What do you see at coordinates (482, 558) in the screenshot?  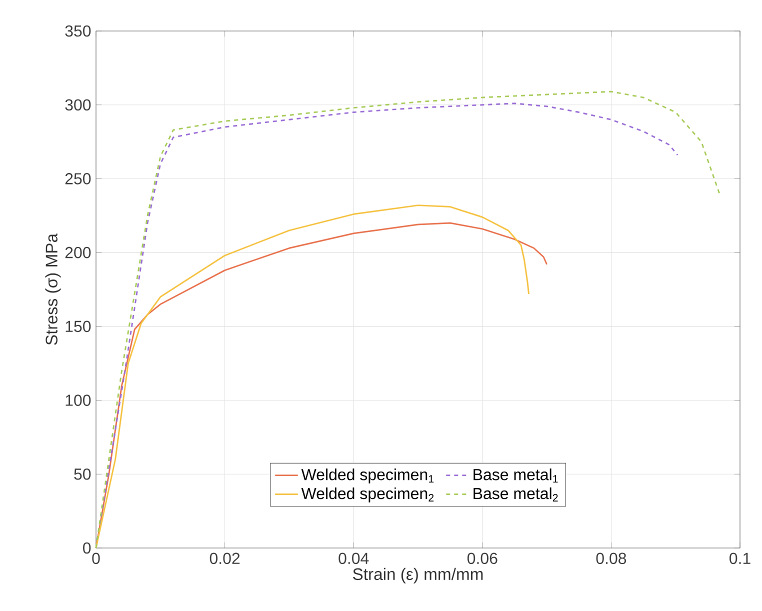 I see `x-tick-label: 0.06` at bounding box center [482, 558].